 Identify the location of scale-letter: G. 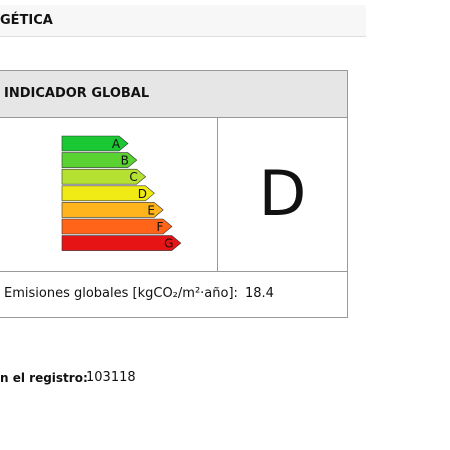
(168, 244).